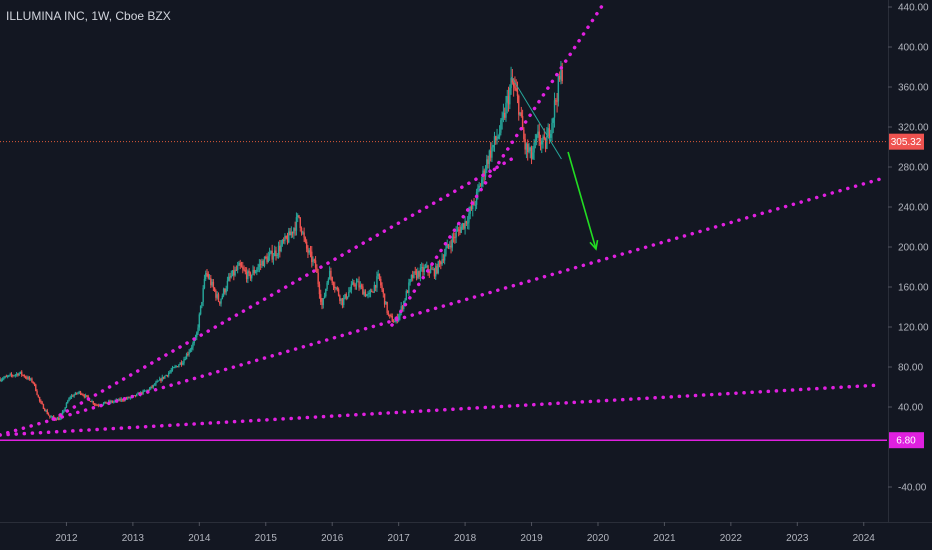 The image size is (932, 550). I want to click on solid-trendline, so click(536, 118).